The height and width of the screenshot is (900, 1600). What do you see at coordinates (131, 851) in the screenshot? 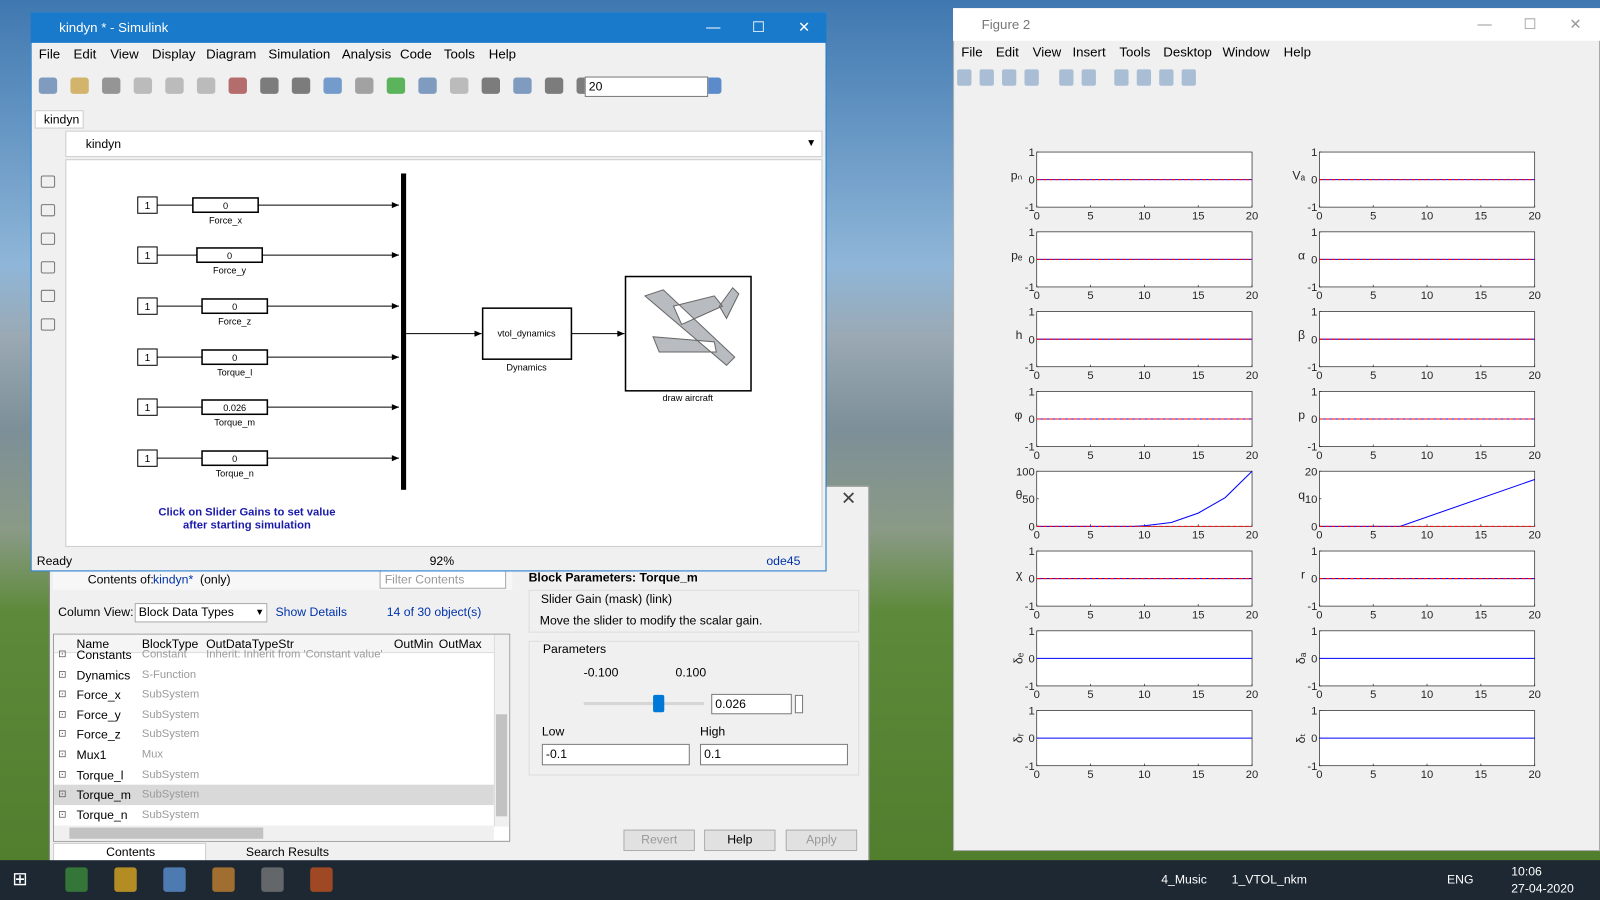
I see `explorer-tab: Contents` at bounding box center [131, 851].